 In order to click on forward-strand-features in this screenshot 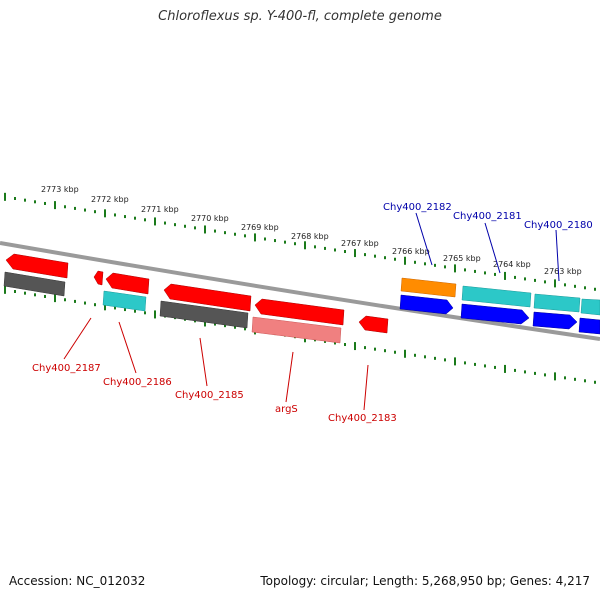, I will do `click(499, 306)`.